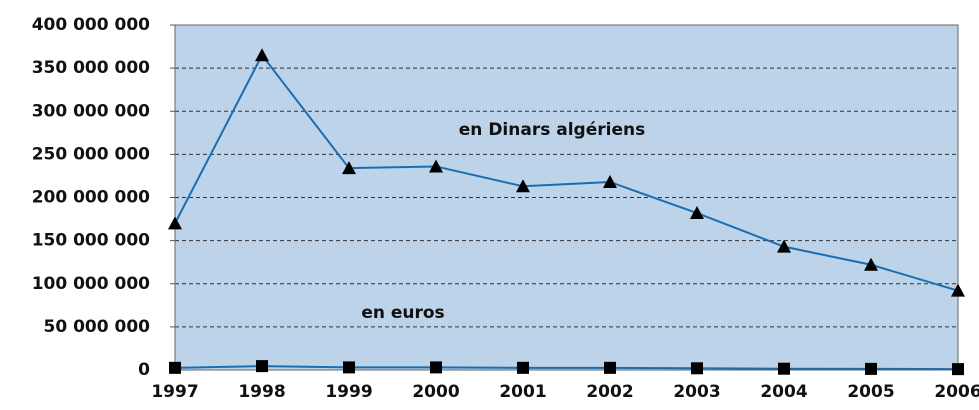  Describe the element at coordinates (91, 154) in the screenshot. I see `y-tick-label: 250 000 000` at that location.